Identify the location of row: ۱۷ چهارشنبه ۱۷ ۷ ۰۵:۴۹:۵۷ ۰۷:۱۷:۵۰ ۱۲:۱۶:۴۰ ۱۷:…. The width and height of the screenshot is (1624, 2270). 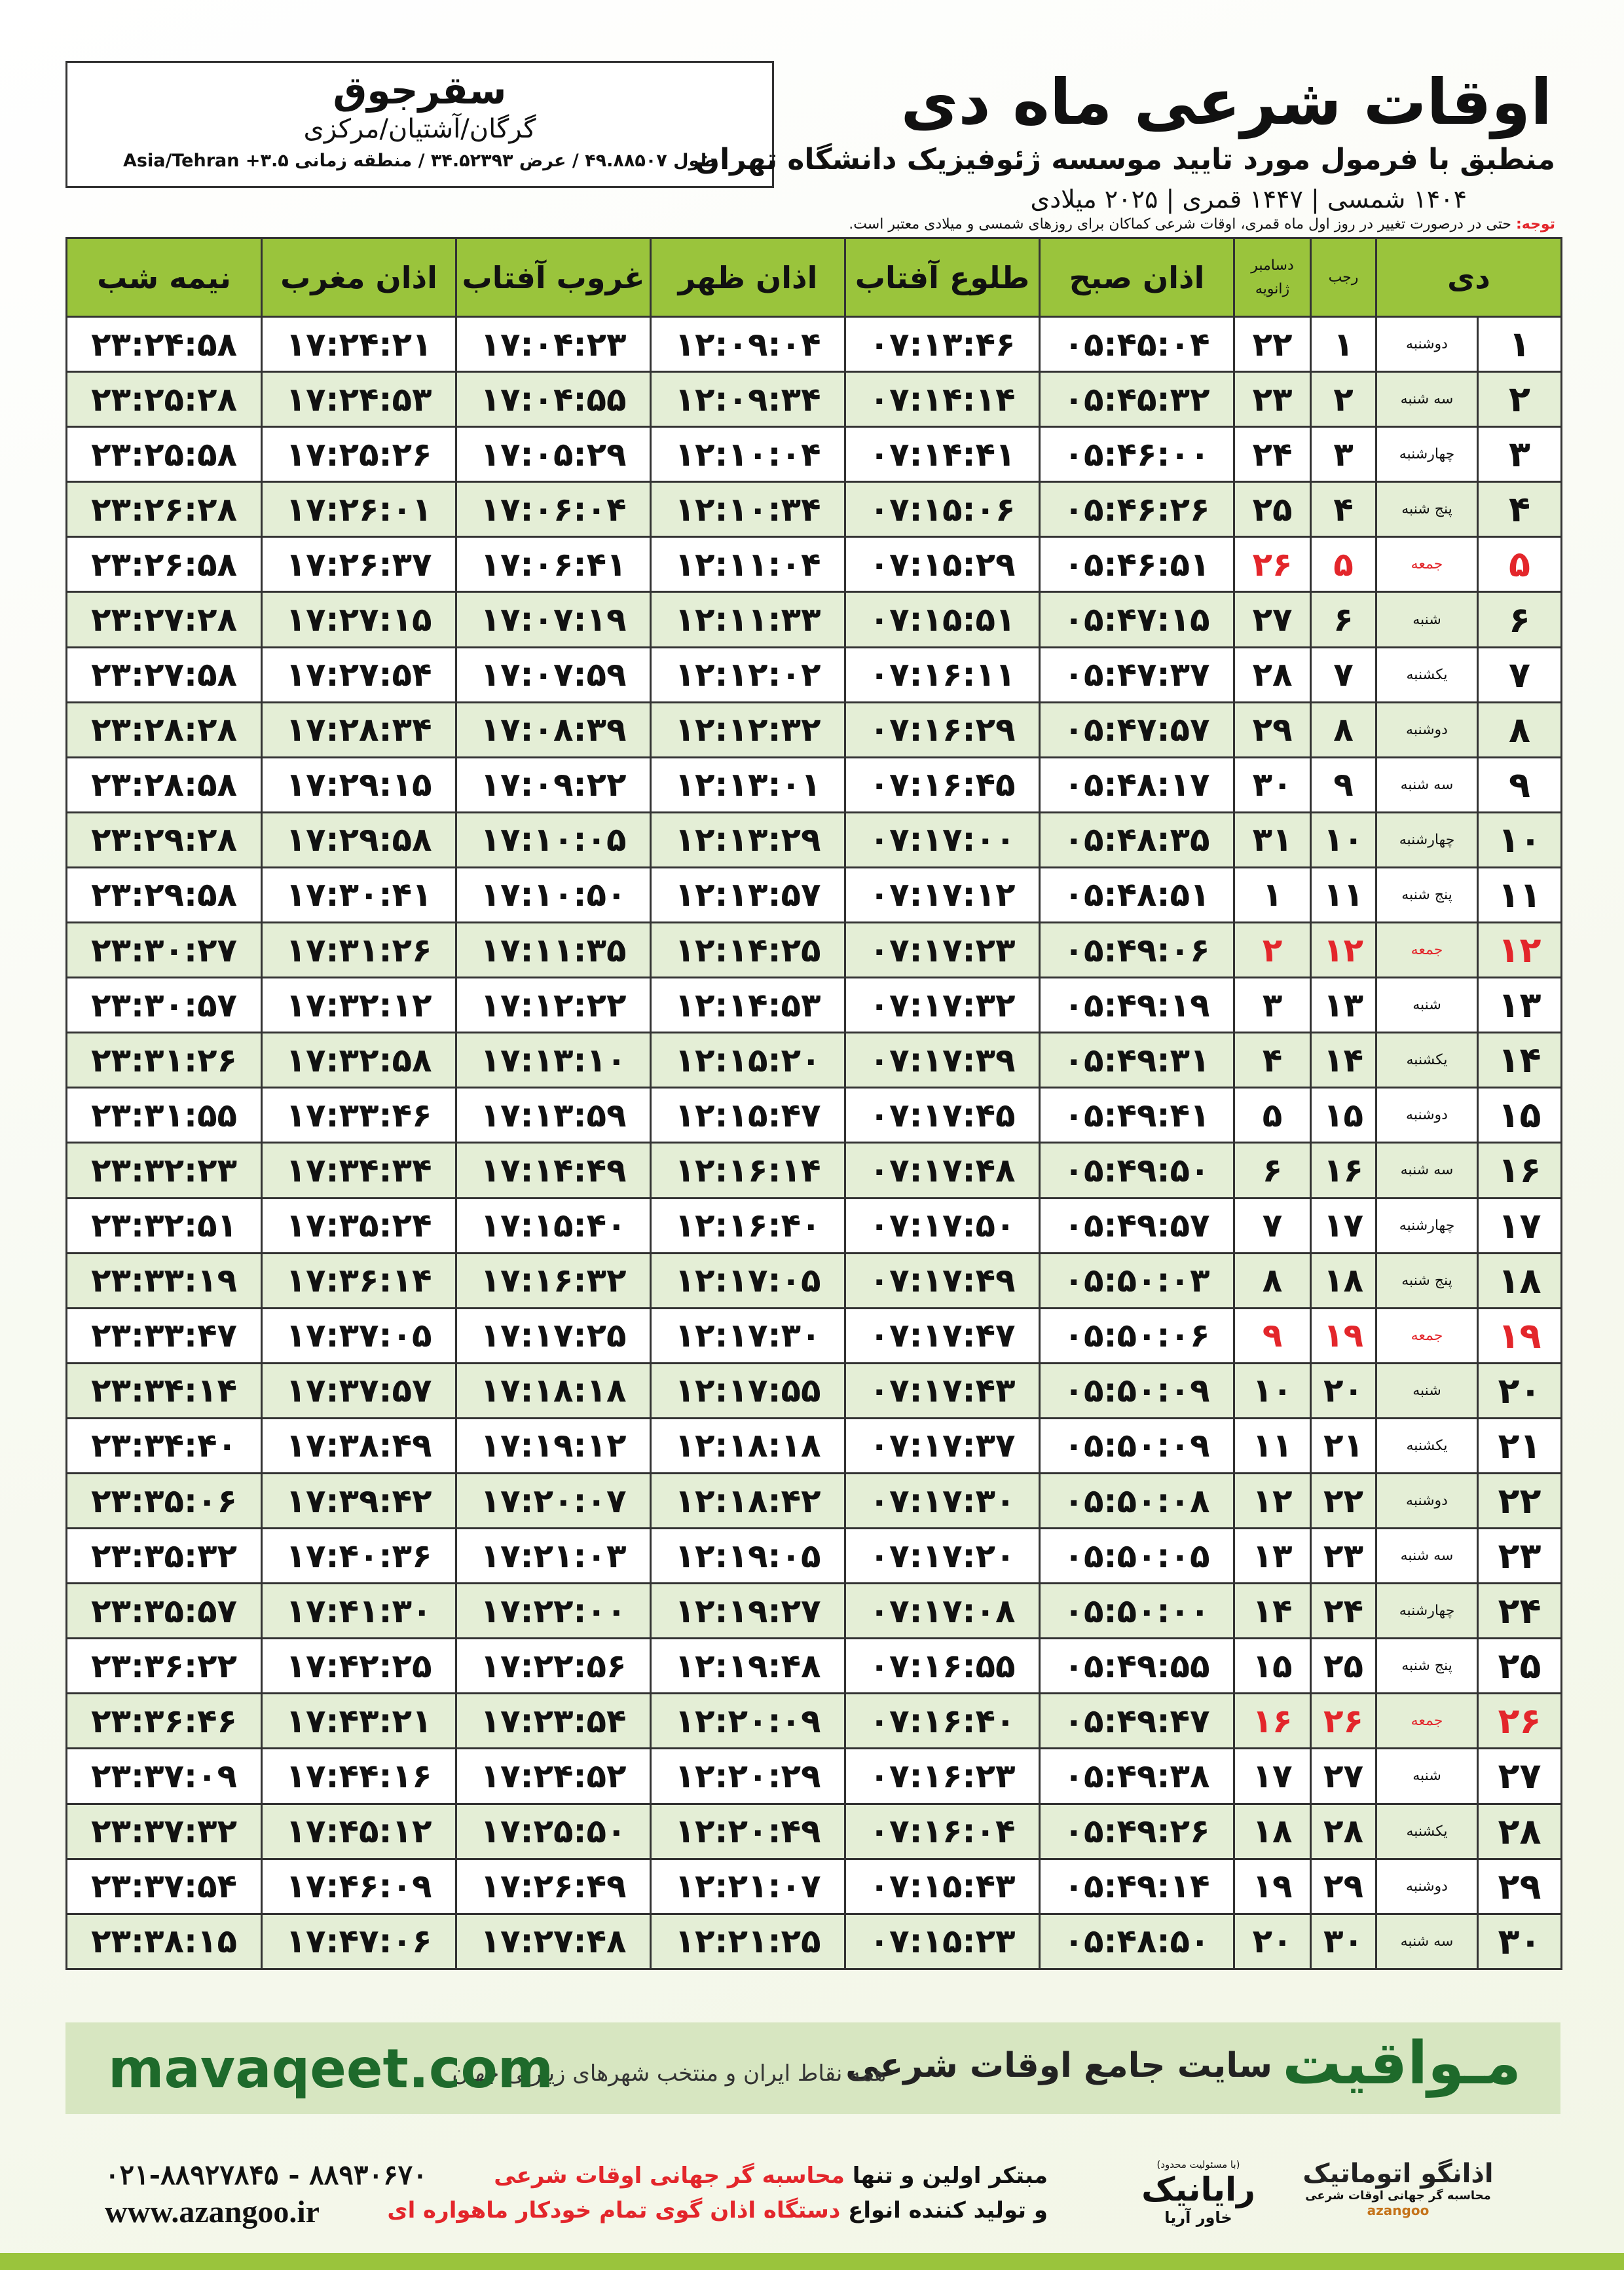
(814, 1225).